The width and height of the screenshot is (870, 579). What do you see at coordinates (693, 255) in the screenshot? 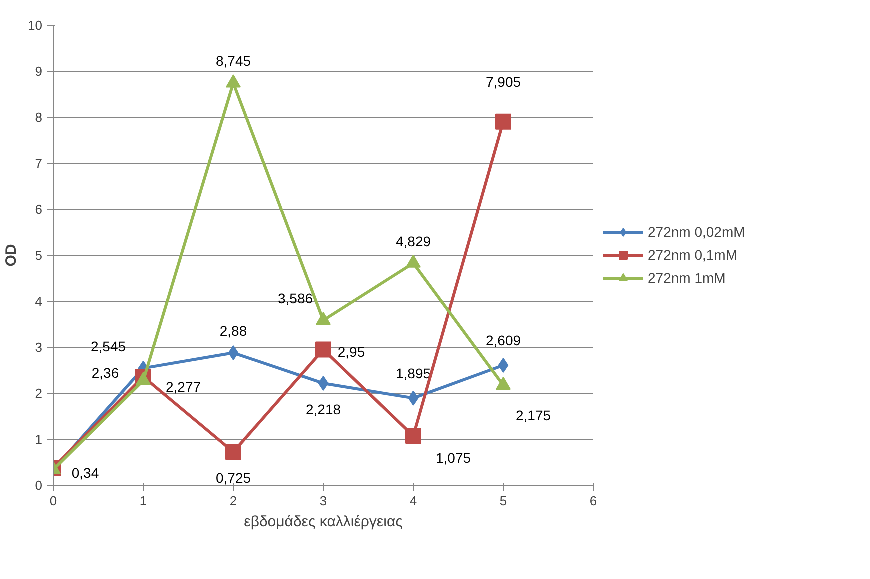
I see `legend-label: 272nm 0,1mM` at bounding box center [693, 255].